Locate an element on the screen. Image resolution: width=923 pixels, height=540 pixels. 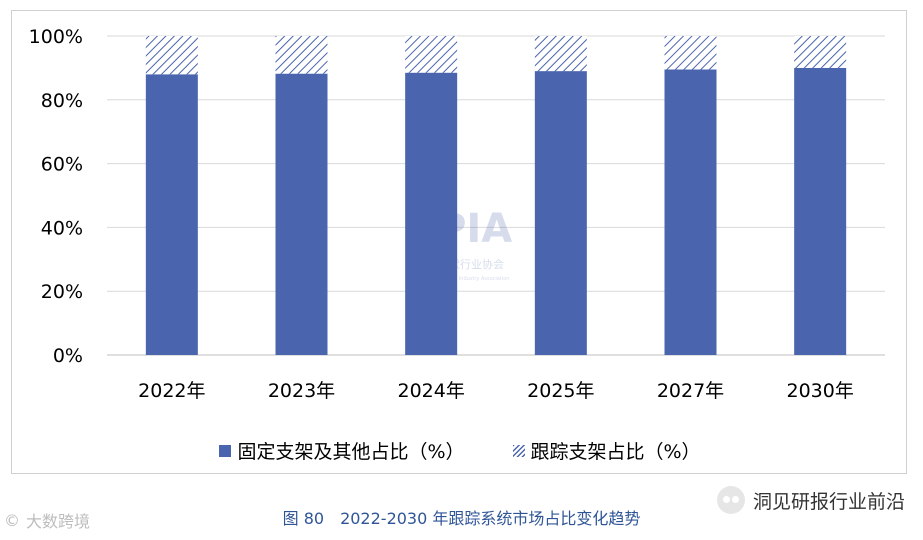
bottom-left-logo: © 大数跨境 is located at coordinates (47, 520).